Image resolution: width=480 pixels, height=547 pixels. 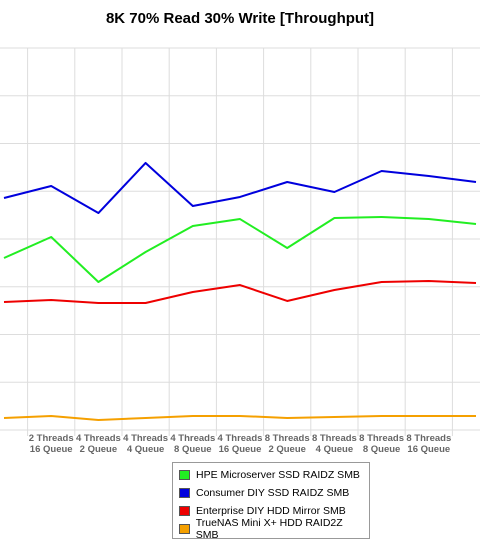 What do you see at coordinates (334, 444) in the screenshot?
I see `x-tick-label: 8 Threads 4 Queue` at bounding box center [334, 444].